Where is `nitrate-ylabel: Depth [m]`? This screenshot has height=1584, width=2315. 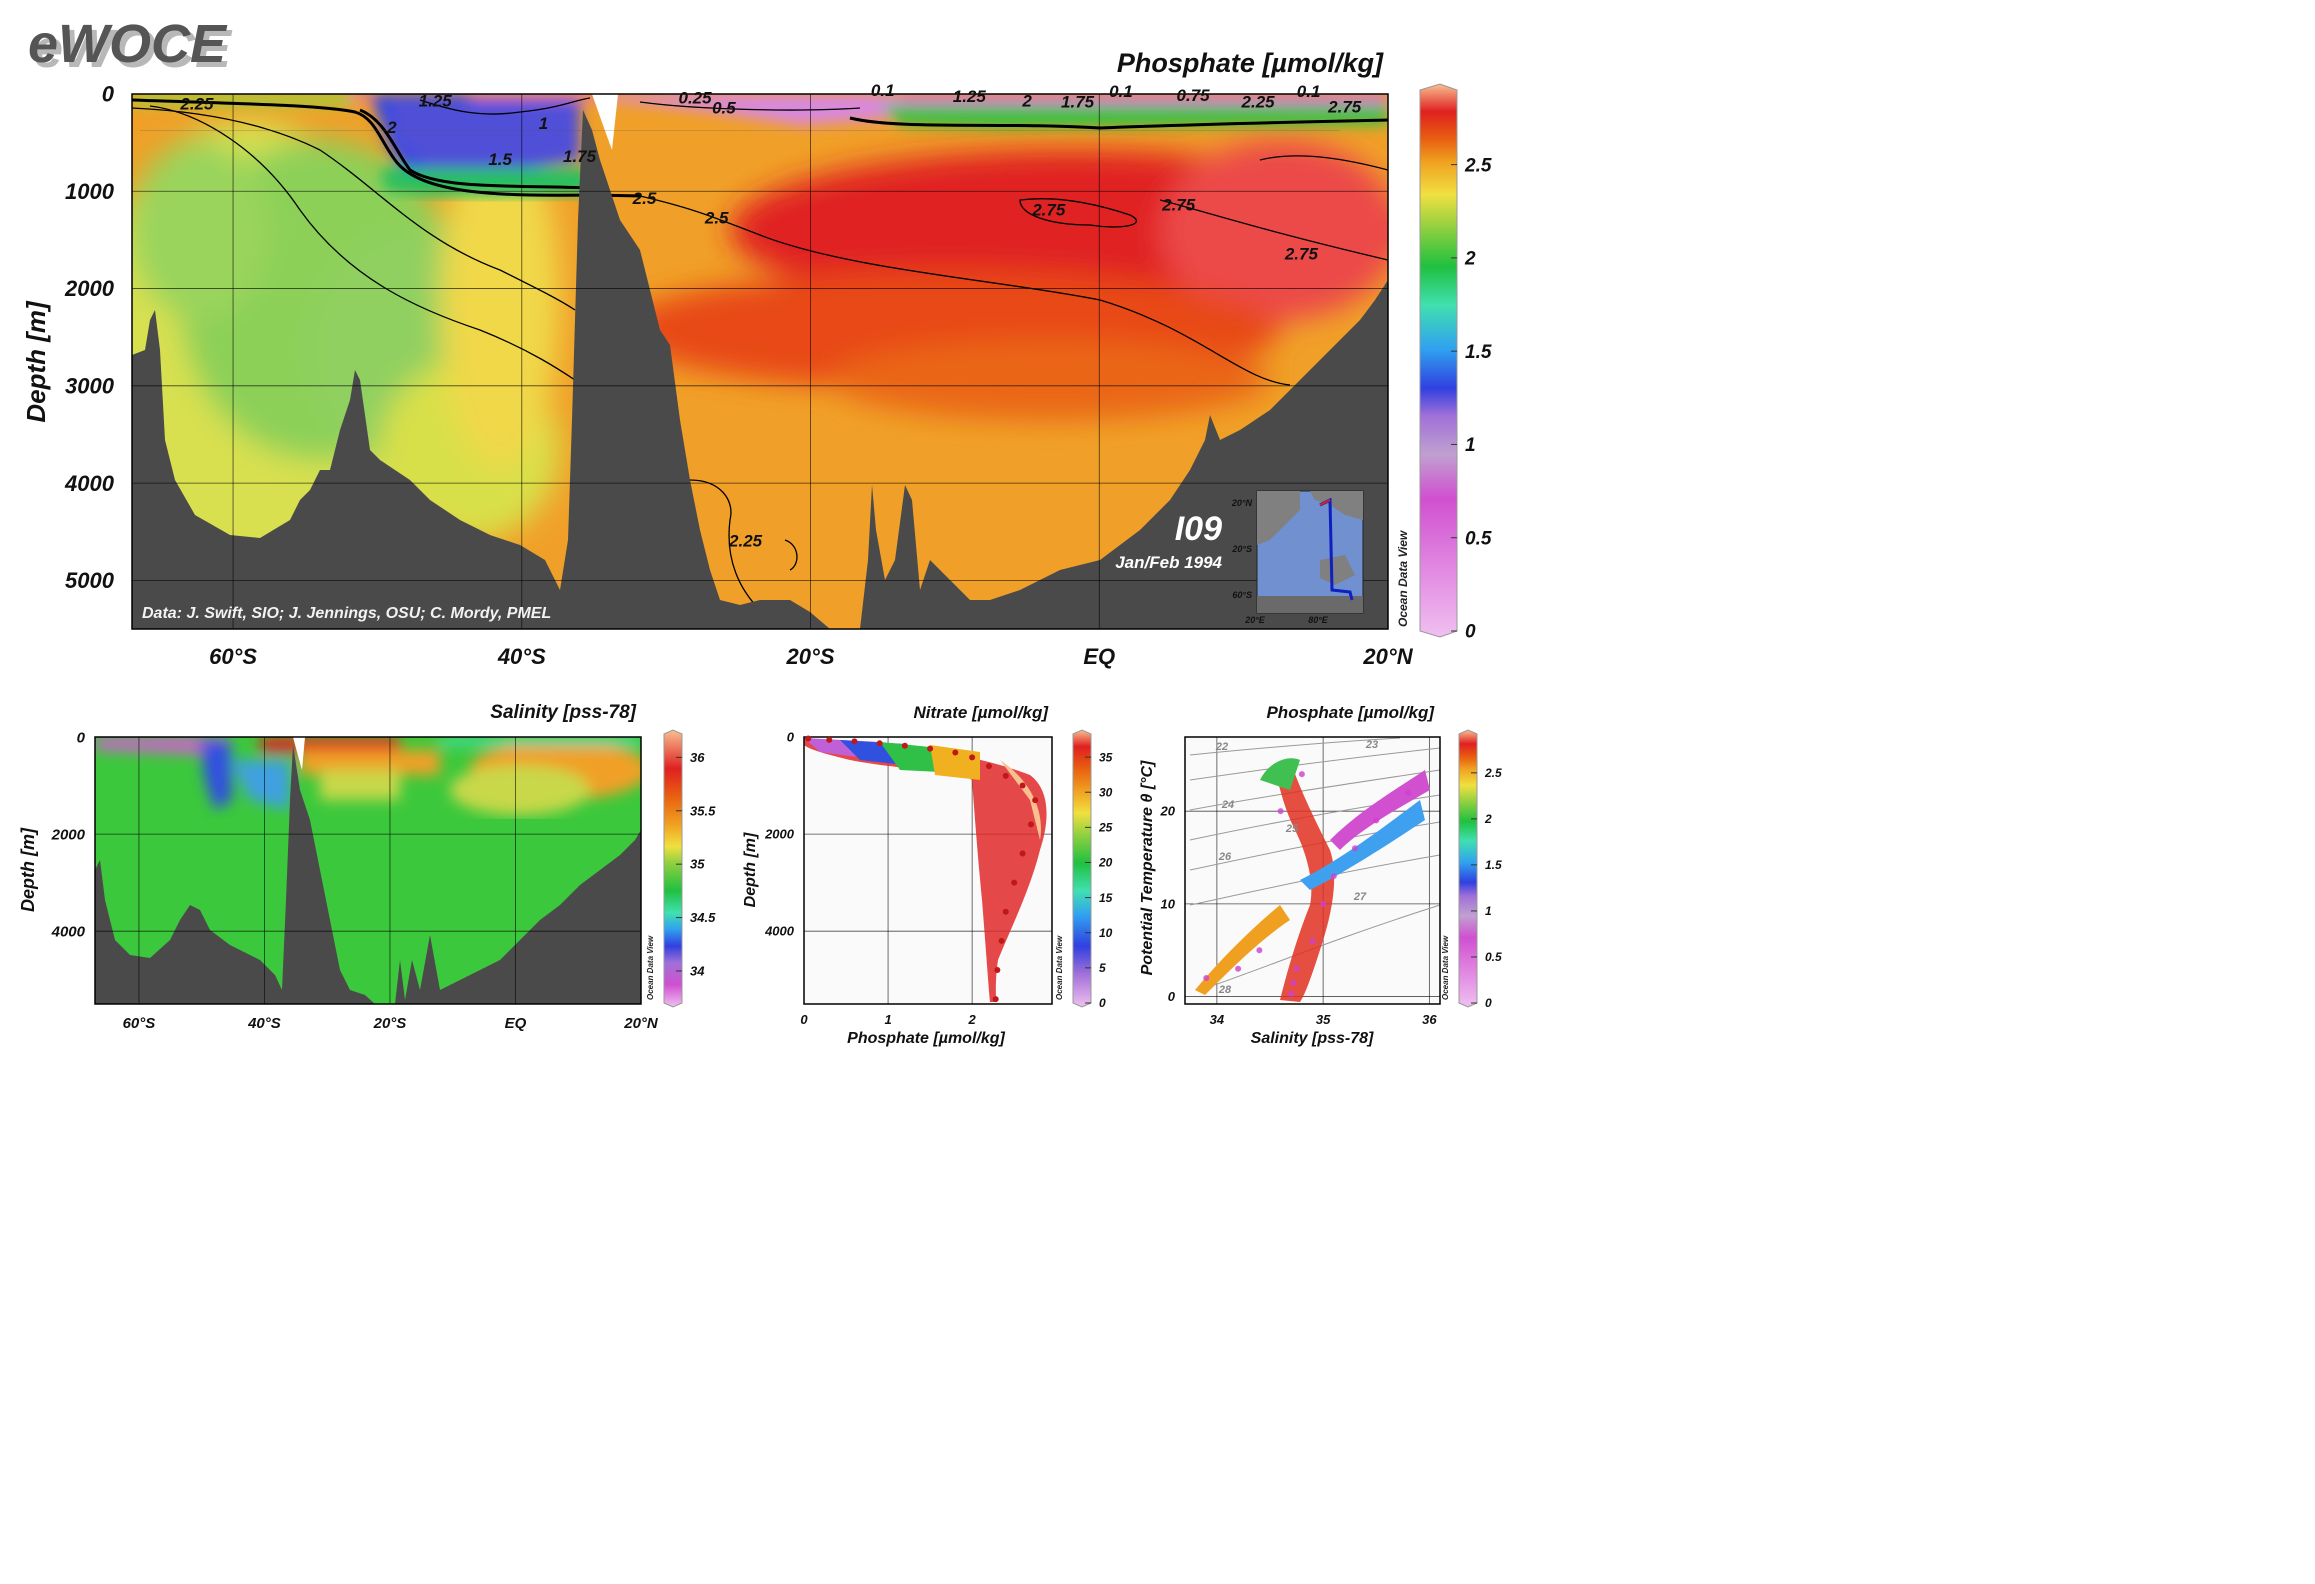
nitrate-ylabel: Depth [m] is located at coordinates (750, 869).